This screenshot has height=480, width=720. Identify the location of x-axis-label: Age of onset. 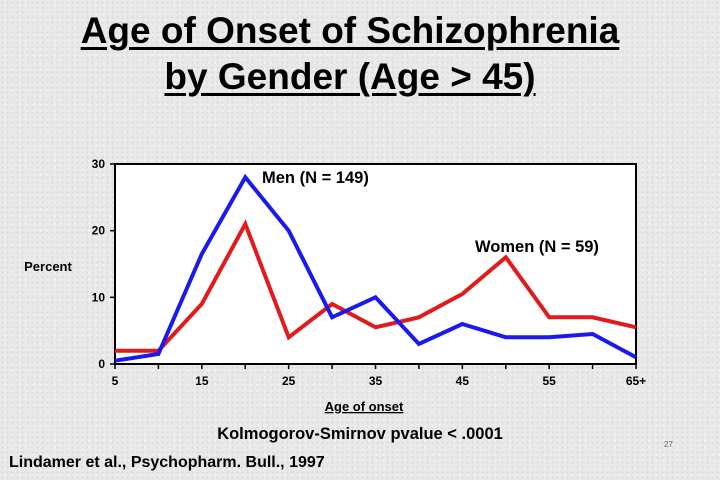
(364, 406).